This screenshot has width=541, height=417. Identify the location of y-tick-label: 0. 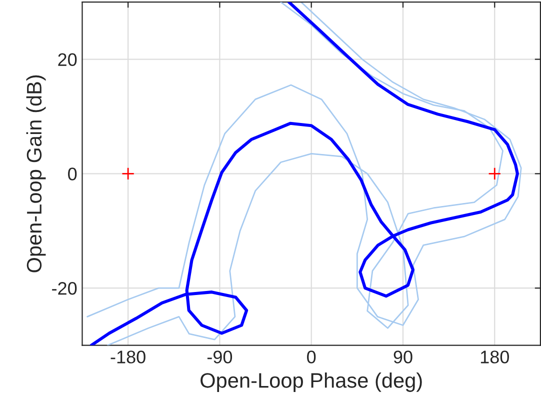
(72, 174).